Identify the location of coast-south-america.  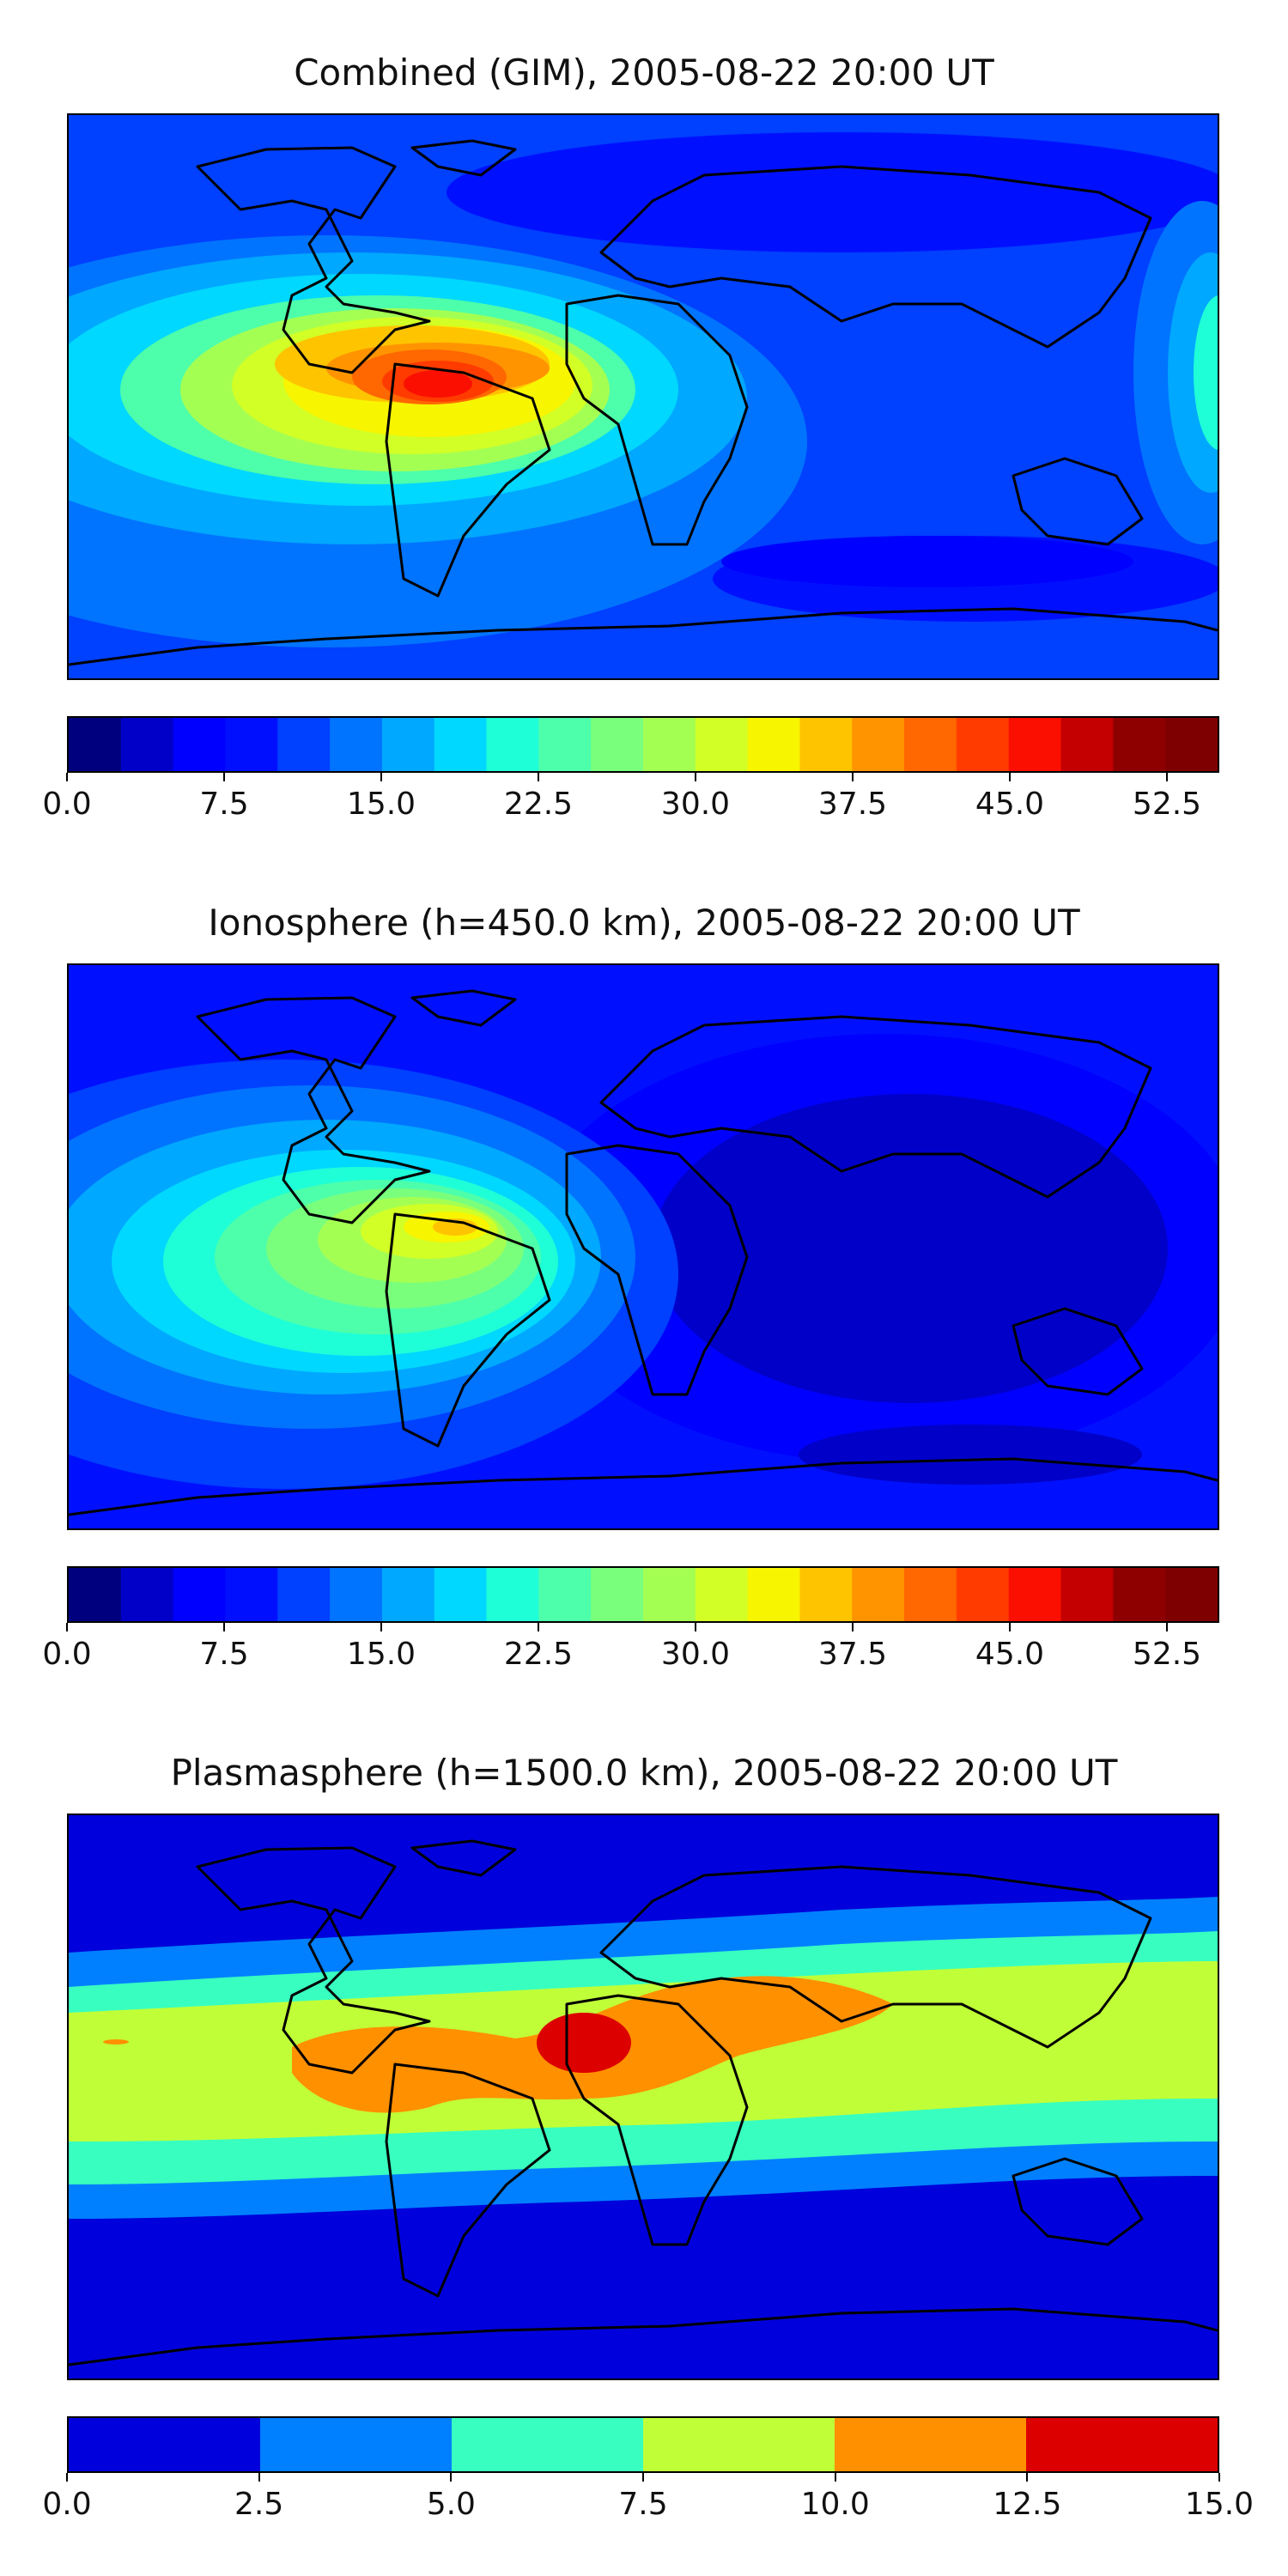
(468, 480).